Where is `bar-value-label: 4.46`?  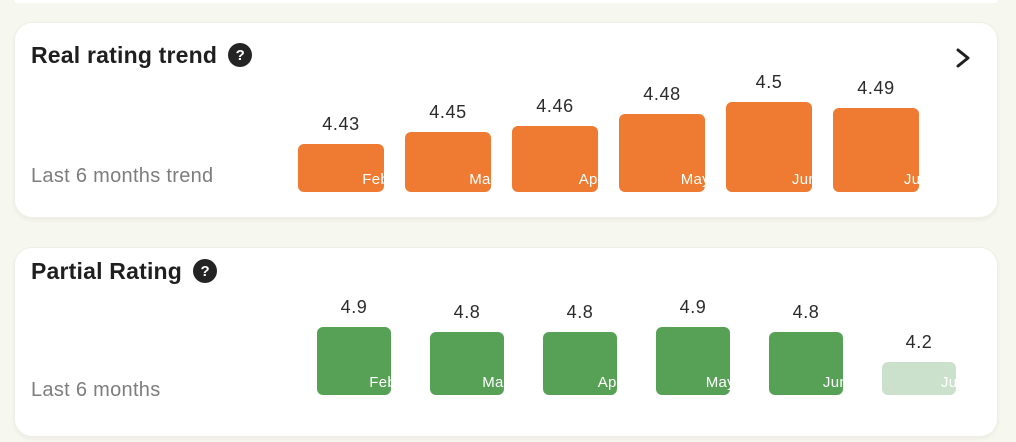
bar-value-label: 4.46 is located at coordinates (555, 106).